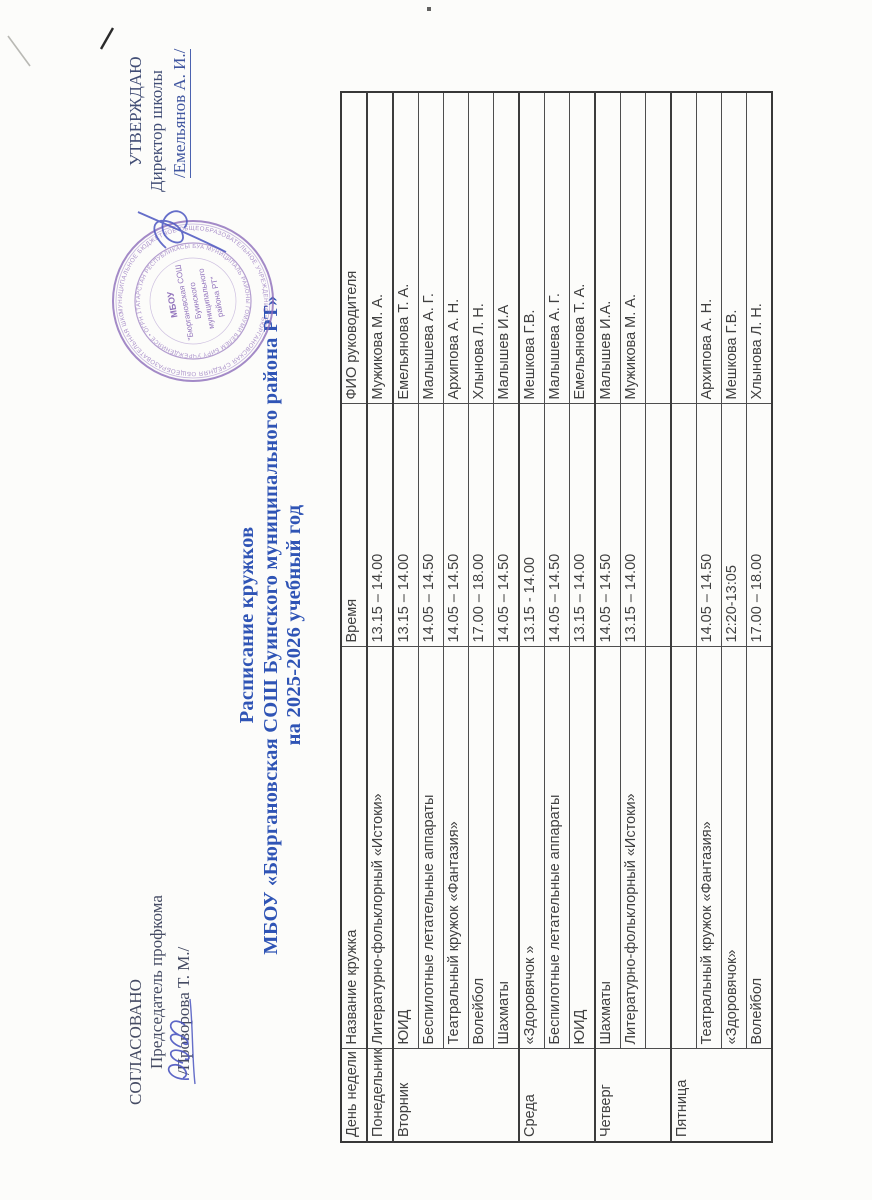  What do you see at coordinates (172, 304) in the screenshot?
I see `stamp-center-line1: МБОУ` at bounding box center [172, 304].